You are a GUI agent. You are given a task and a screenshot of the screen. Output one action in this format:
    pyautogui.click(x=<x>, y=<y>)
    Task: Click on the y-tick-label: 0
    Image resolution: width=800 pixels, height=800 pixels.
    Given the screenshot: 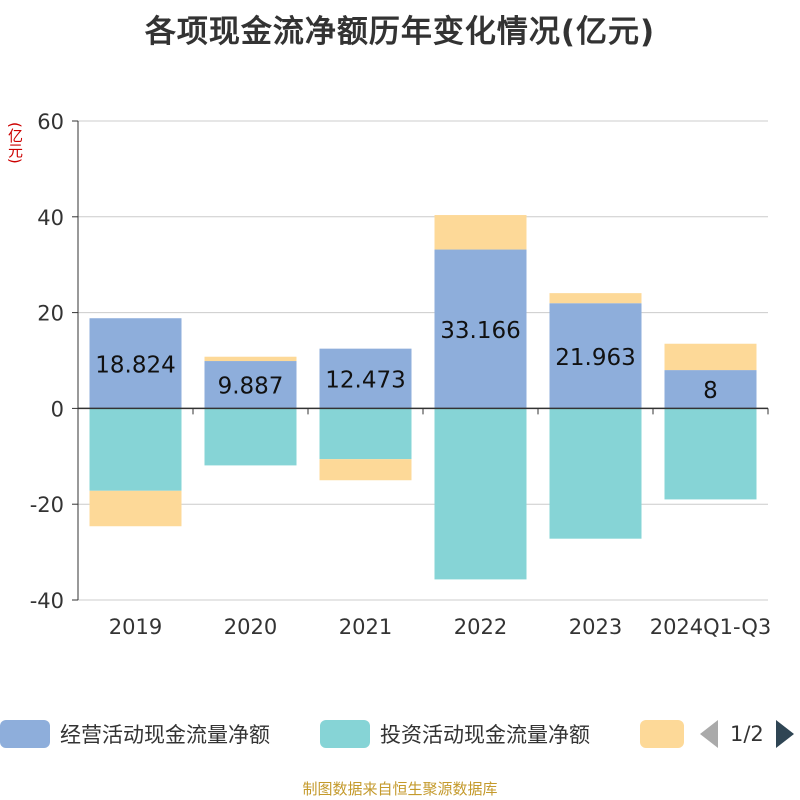 What is the action you would take?
    pyautogui.click(x=57, y=409)
    